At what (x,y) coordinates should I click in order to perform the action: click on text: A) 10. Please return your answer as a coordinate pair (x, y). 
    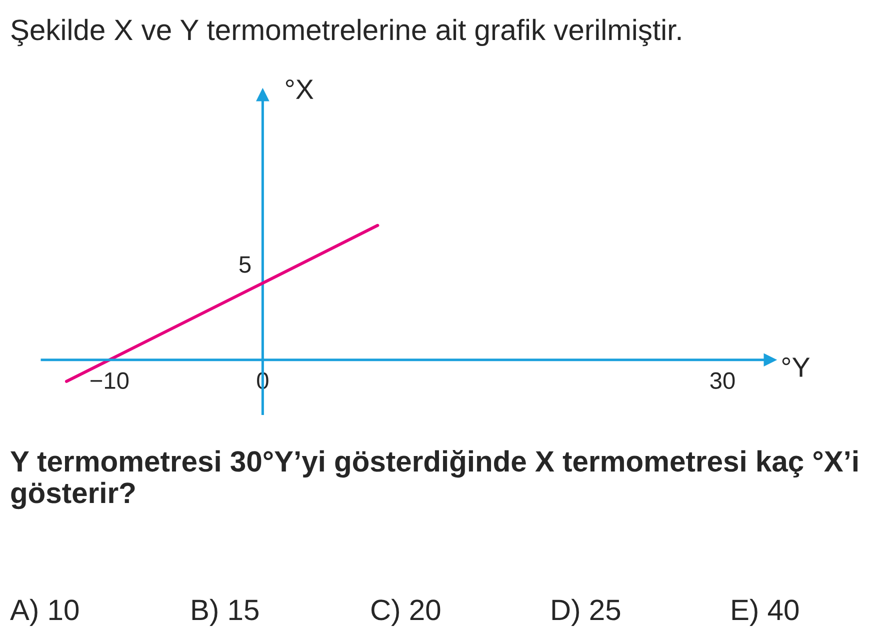
    Looking at the image, I should click on (44, 612).